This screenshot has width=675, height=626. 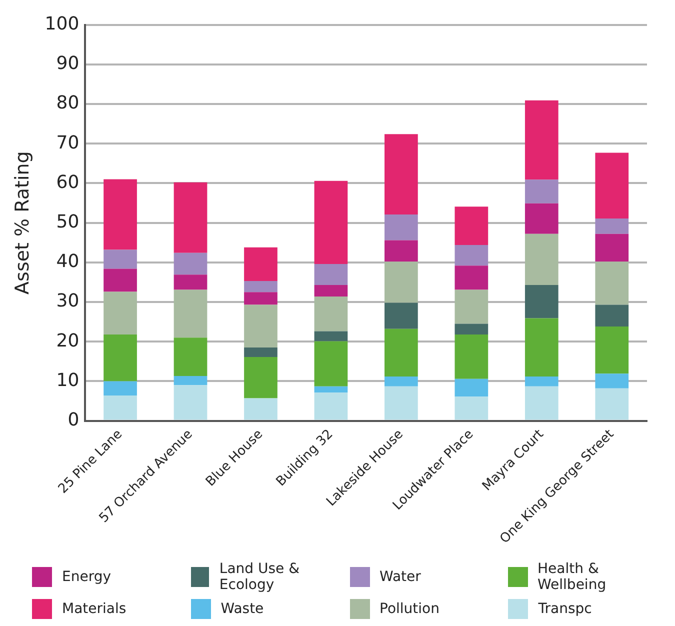 What do you see at coordinates (68, 221) in the screenshot?
I see `y-tick-label: 50` at bounding box center [68, 221].